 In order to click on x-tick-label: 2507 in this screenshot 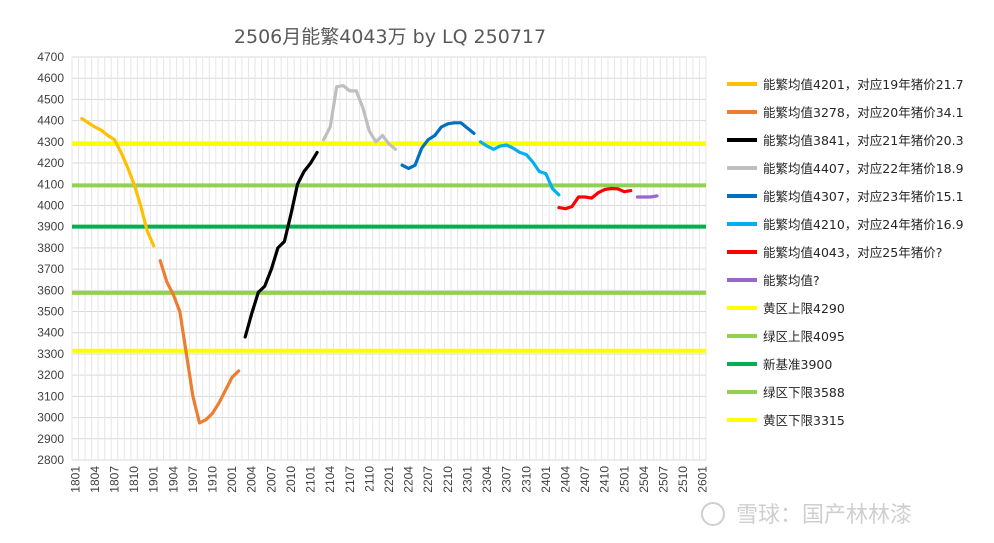, I will do `click(664, 479)`.